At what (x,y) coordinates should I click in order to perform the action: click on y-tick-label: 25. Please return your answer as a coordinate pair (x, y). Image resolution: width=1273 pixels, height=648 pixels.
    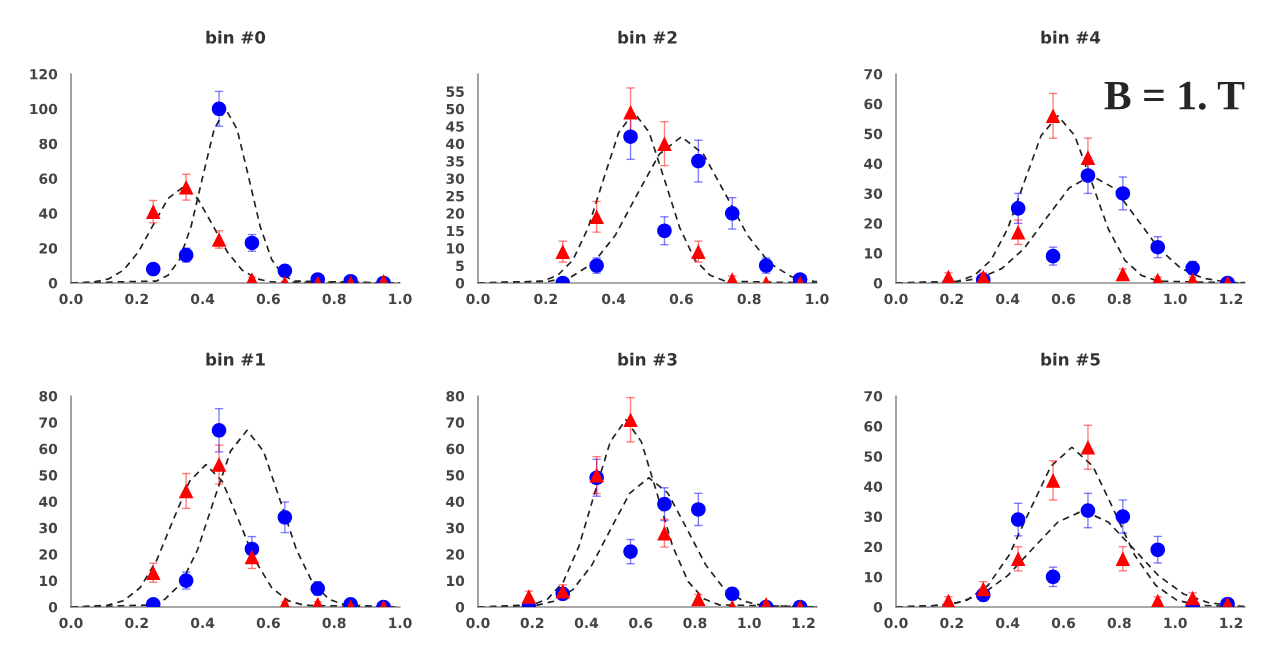
    Looking at the image, I should click on (455, 196).